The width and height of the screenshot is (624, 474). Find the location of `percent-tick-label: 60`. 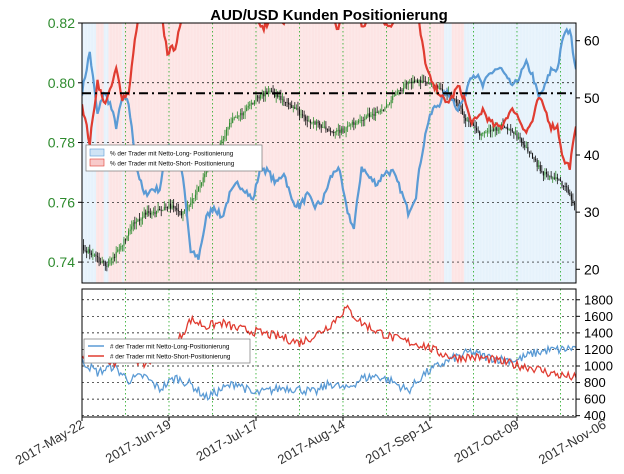

percent-tick-label: 60 is located at coordinates (592, 41).